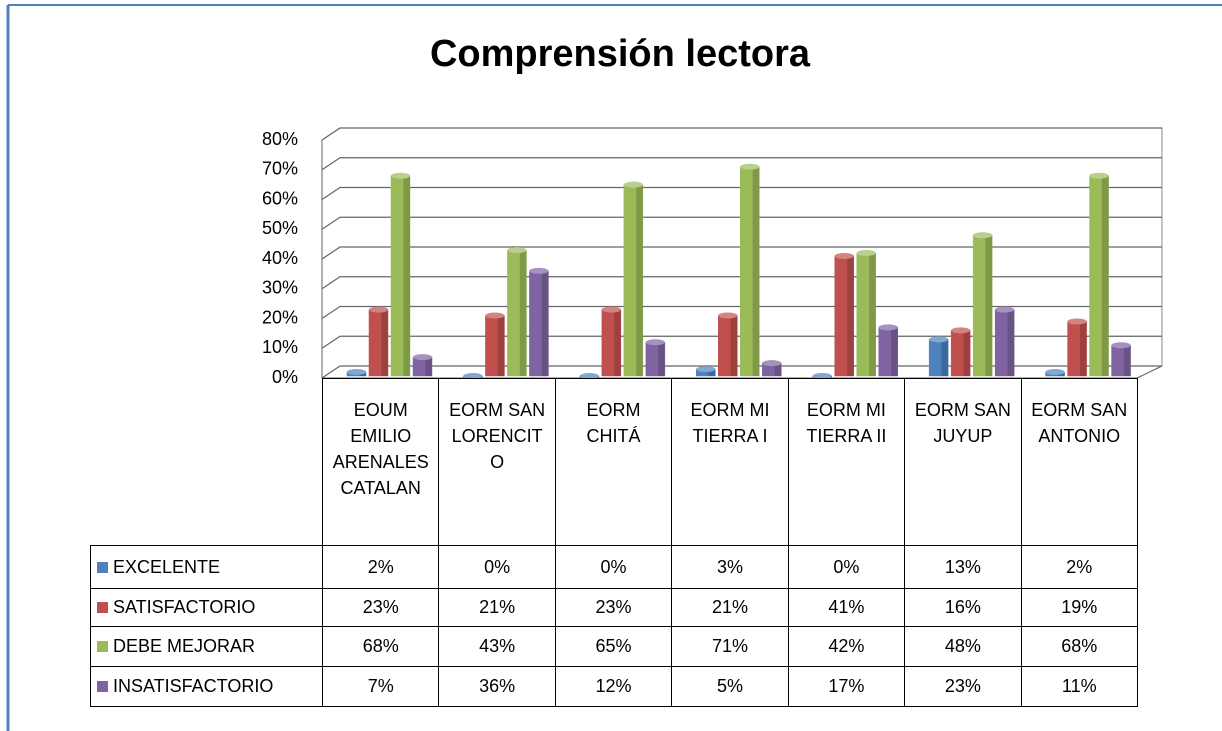 Image resolution: width=1222 pixels, height=731 pixels. Describe the element at coordinates (730, 462) in the screenshot. I see `category-label: EORM MI TIERRA I` at that location.